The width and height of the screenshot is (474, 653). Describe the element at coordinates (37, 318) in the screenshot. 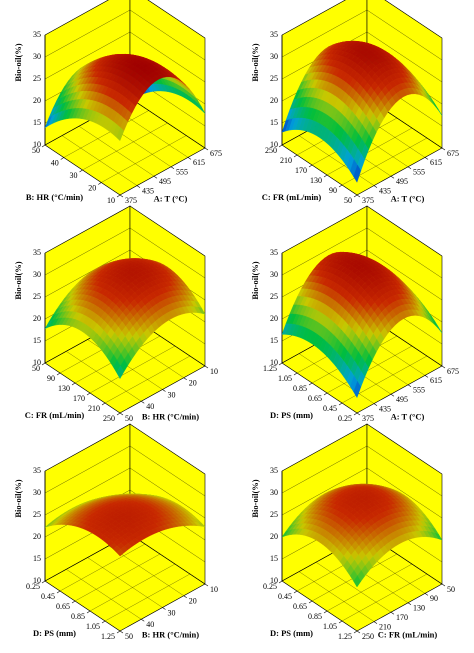

I see `z-tick-label: 20` at that location.